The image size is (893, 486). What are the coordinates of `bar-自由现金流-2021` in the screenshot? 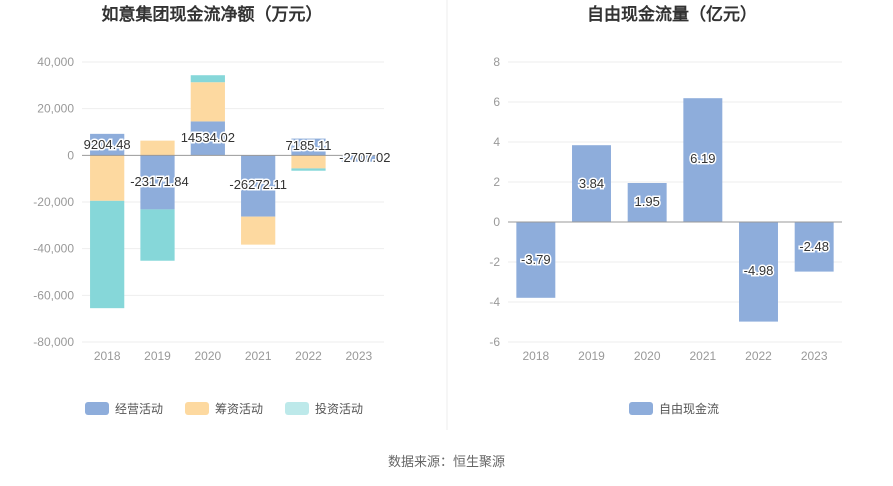 It's located at (703, 160).